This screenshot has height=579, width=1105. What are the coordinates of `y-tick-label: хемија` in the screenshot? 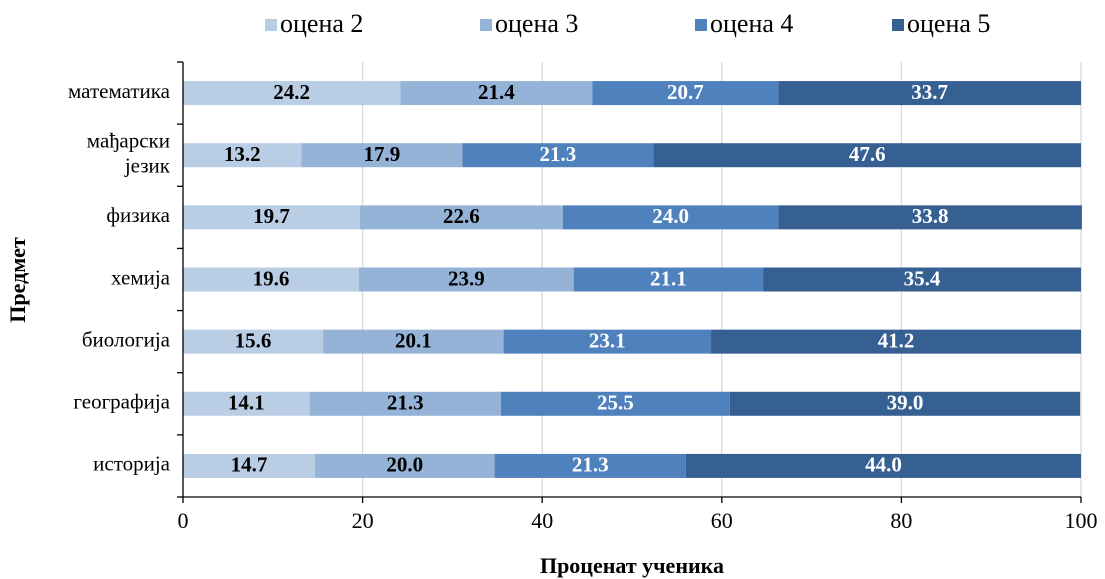 It's located at (141, 277).